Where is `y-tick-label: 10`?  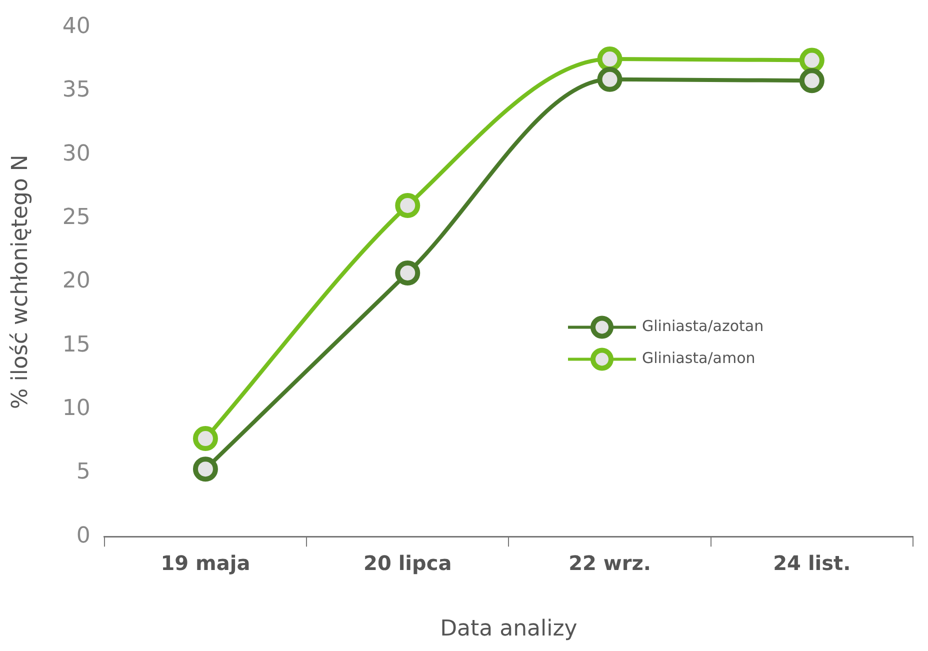
y-tick-label: 10 is located at coordinates (76, 408).